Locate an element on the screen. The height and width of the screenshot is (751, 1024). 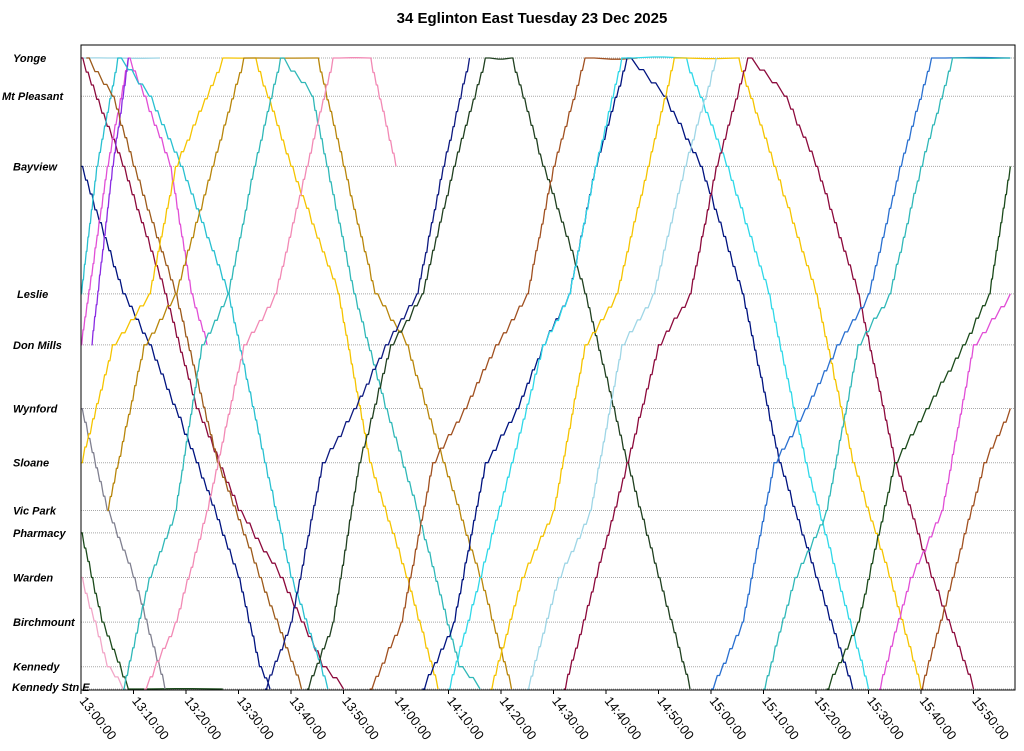
time-tick-label: 13:50:00 is located at coordinates (360, 718).